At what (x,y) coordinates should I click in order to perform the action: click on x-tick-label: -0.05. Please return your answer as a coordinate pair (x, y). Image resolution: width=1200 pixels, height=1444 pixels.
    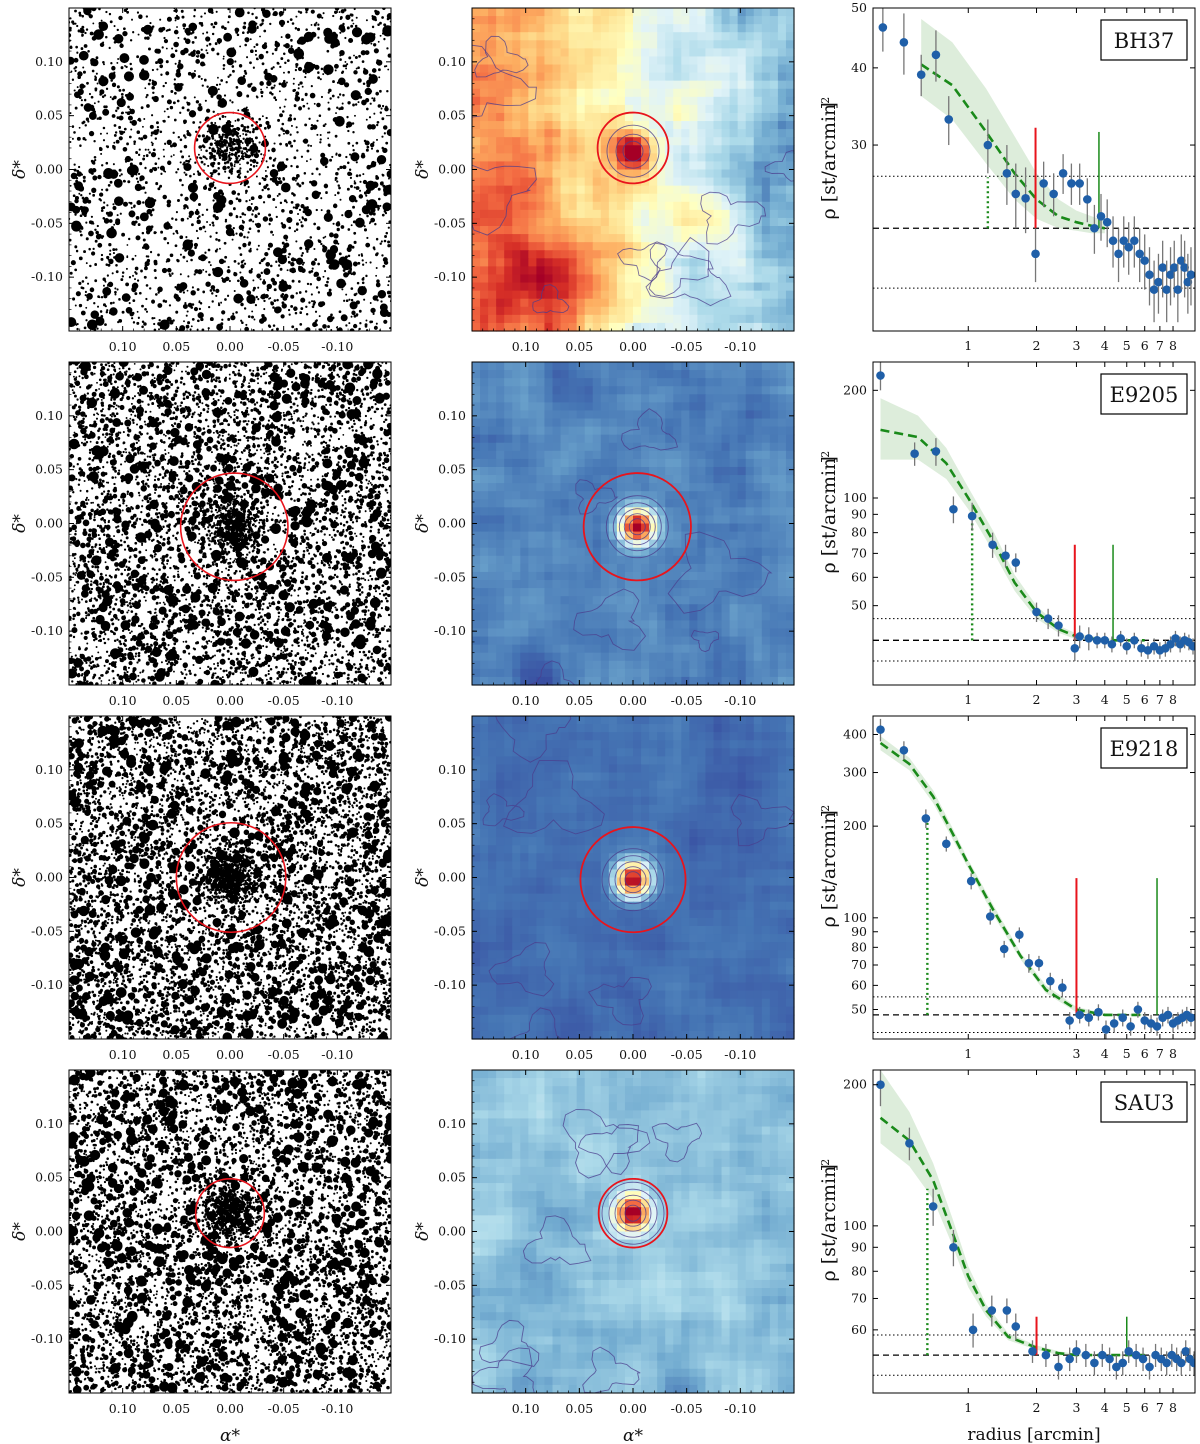
    Looking at the image, I should click on (284, 346).